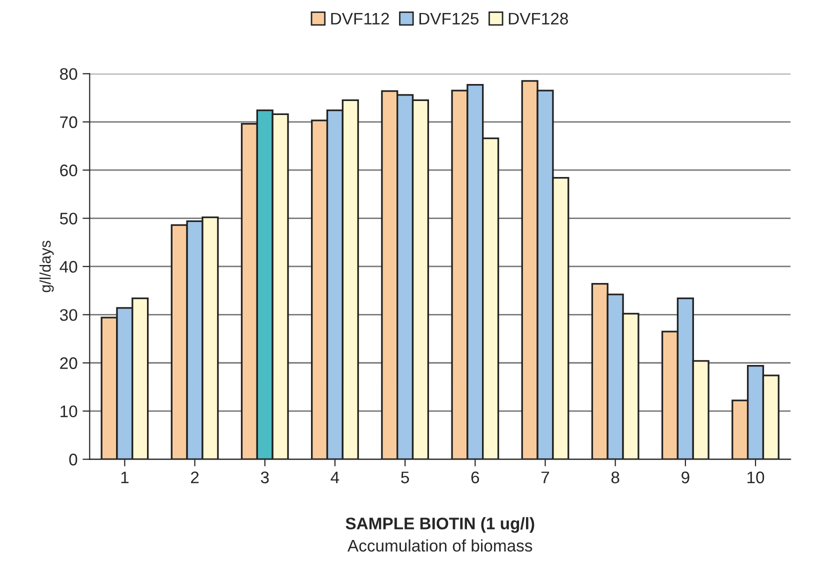  I want to click on x-tick-label: 9, so click(686, 478).